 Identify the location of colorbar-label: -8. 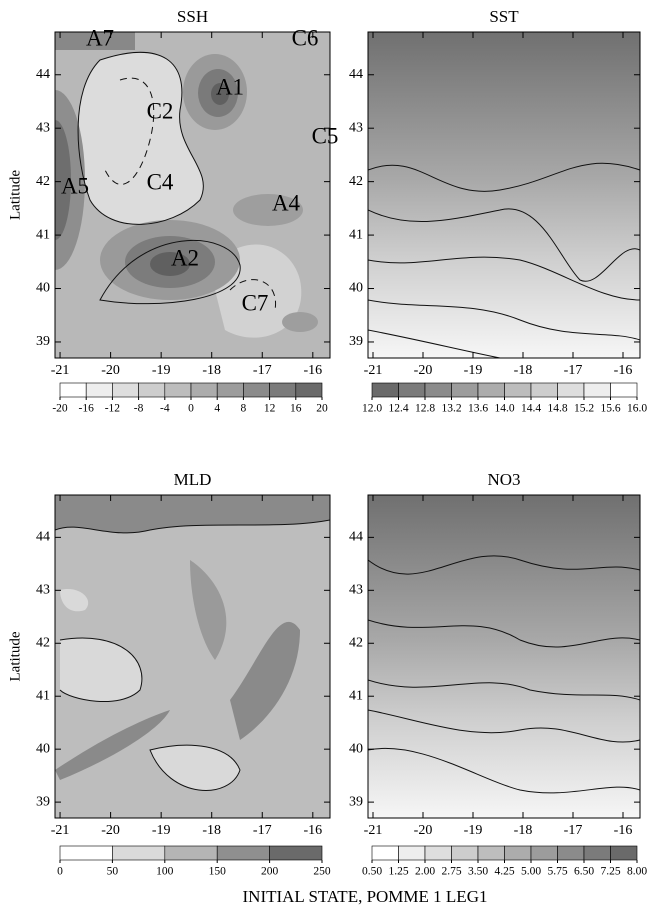
(139, 409).